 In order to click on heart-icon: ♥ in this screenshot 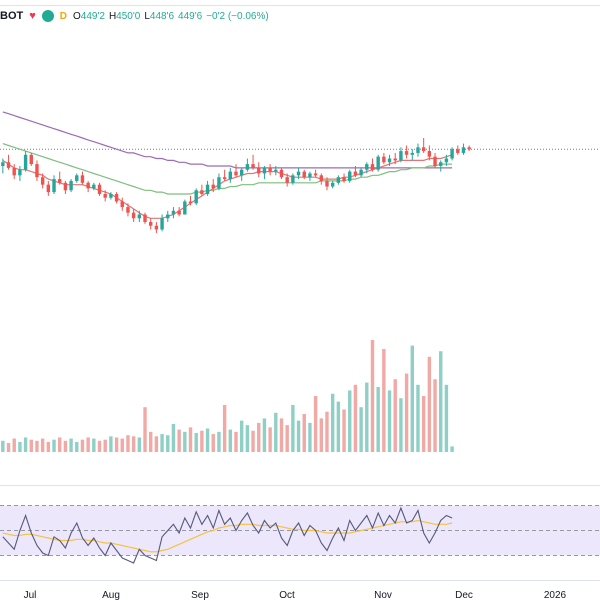, I will do `click(32, 16)`.